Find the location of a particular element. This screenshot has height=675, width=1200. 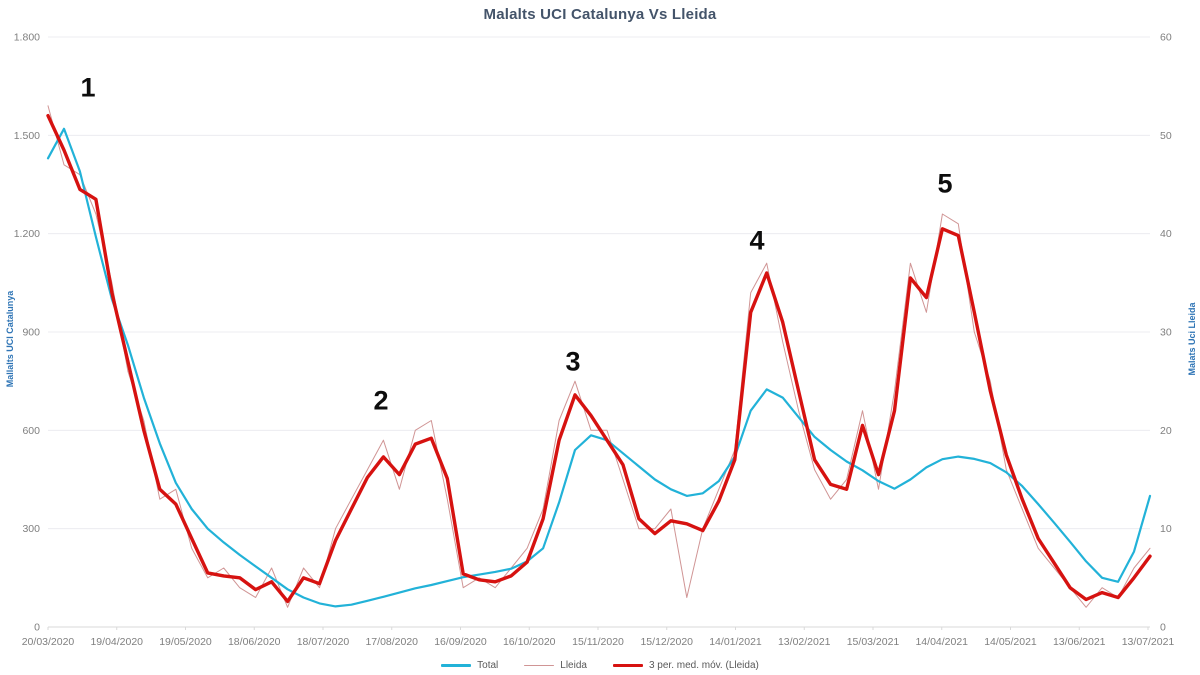

left-axis-tick-label: 1.500 is located at coordinates (27, 136).